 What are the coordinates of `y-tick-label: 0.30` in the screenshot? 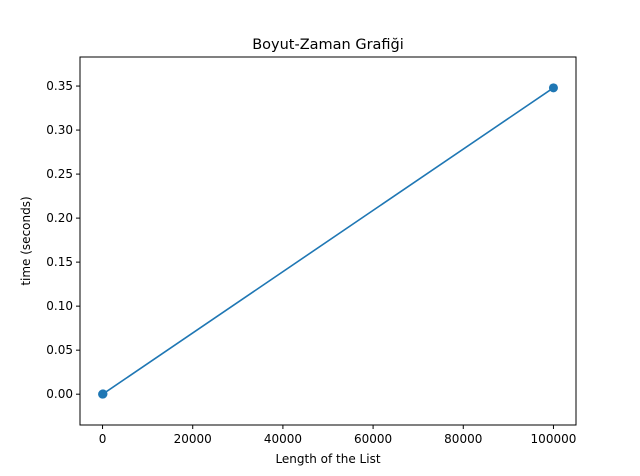 It's located at (59, 130).